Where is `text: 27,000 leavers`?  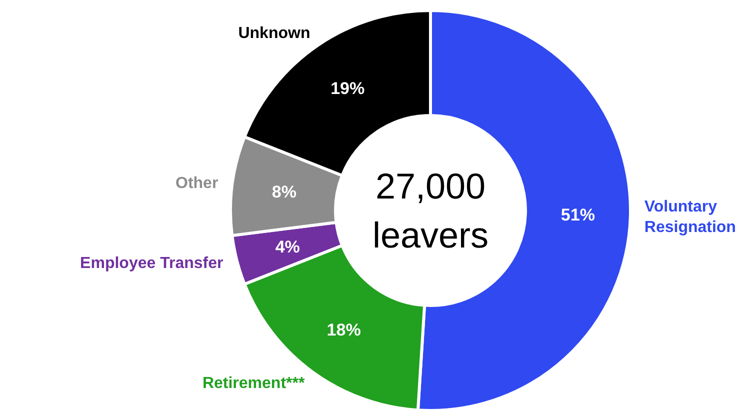 text: 27,000 leavers is located at coordinates (430, 210).